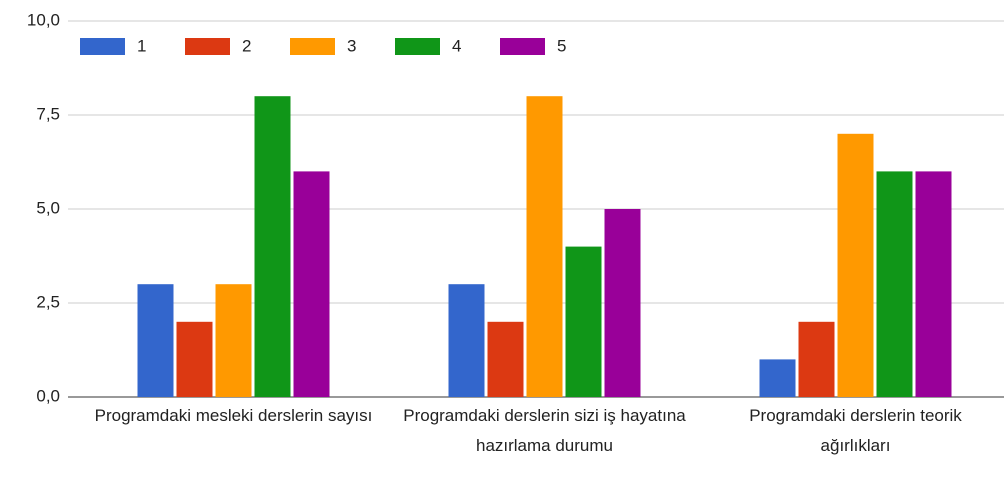  I want to click on x-tick-label: Programdaki mesleki derslerin sayısı, so click(234, 415).